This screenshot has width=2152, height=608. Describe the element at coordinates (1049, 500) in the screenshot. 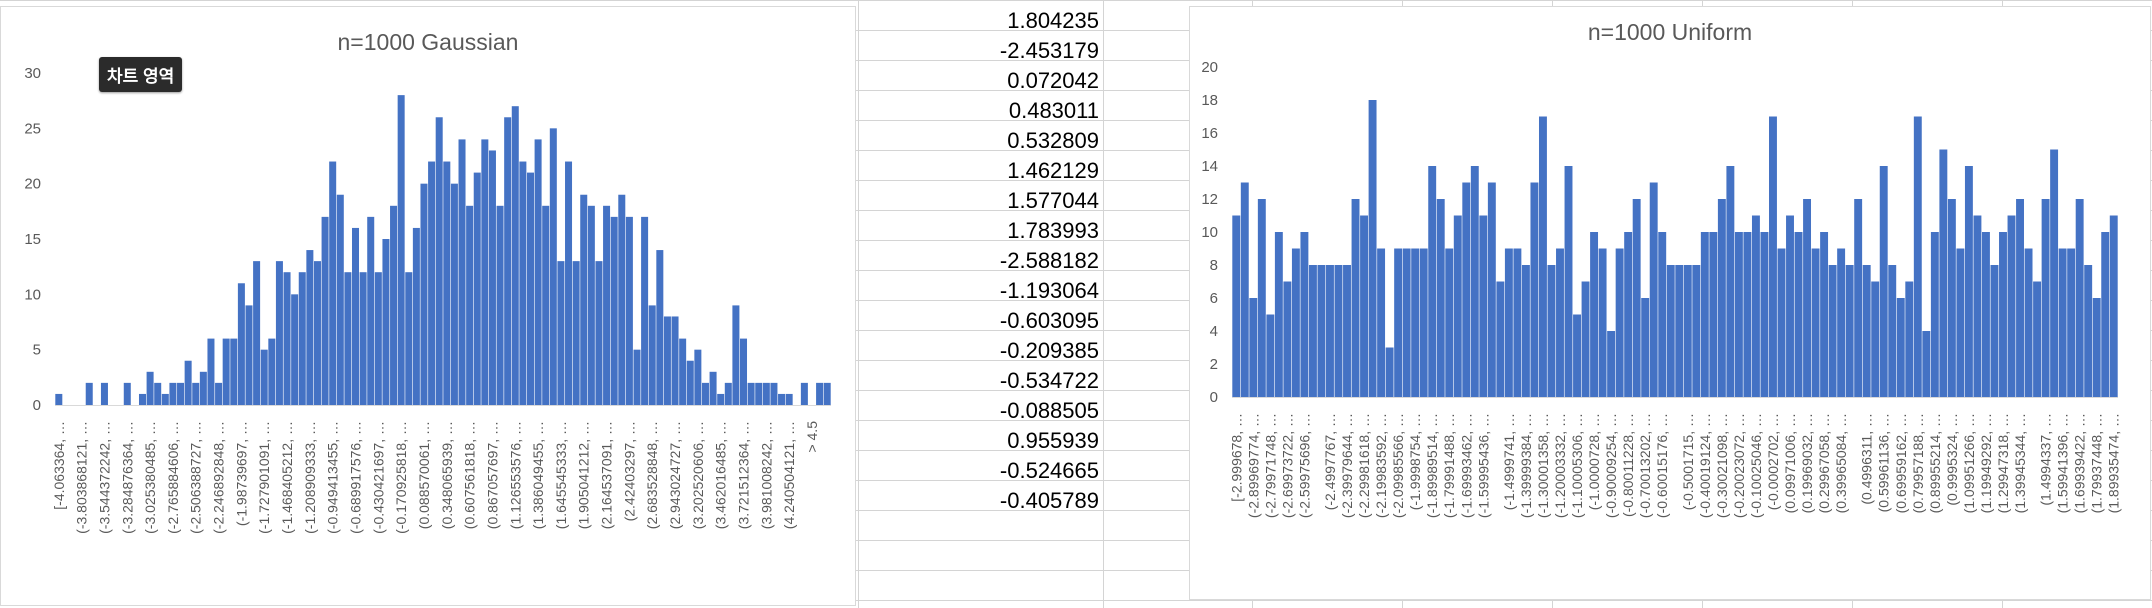

I see `value-cell: -0.405789` at that location.